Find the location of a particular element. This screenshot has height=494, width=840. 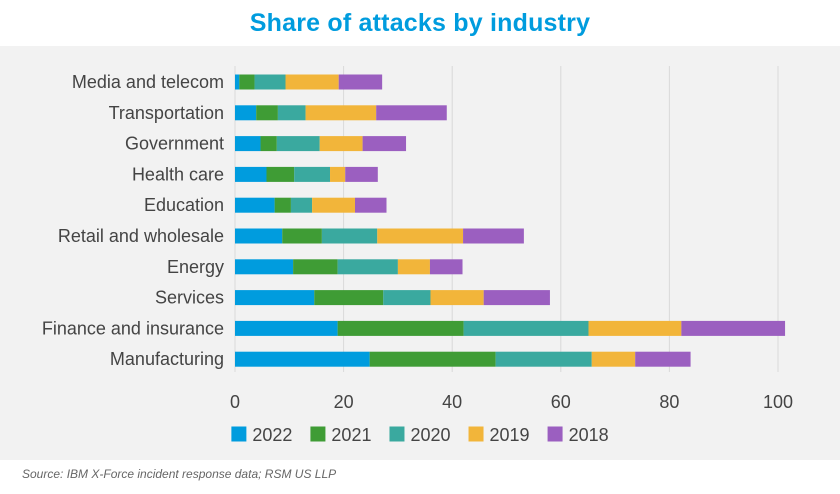

x-tick-label: 60 is located at coordinates (561, 402).